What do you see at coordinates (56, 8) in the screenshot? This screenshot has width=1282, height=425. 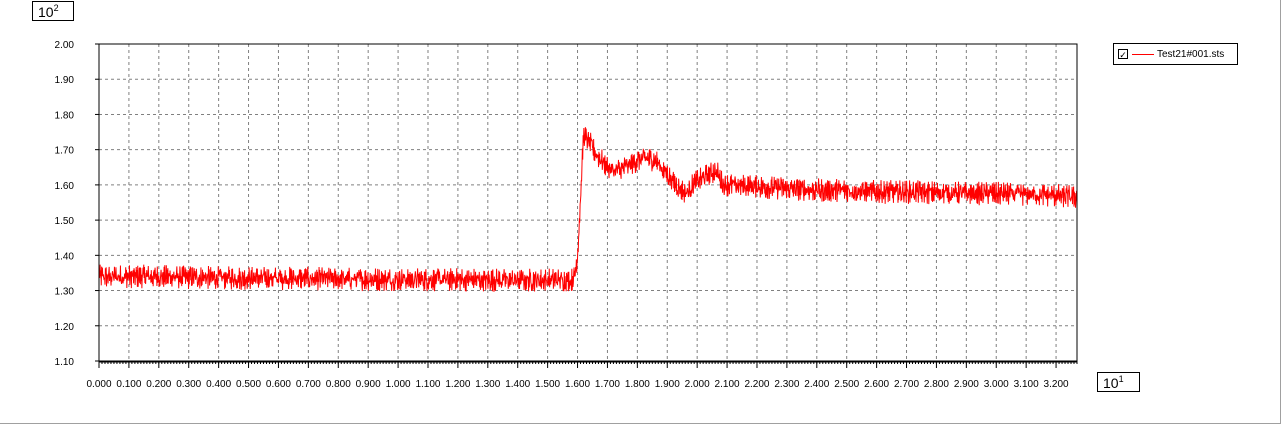 I see `y-scale-exponent: 2` at bounding box center [56, 8].